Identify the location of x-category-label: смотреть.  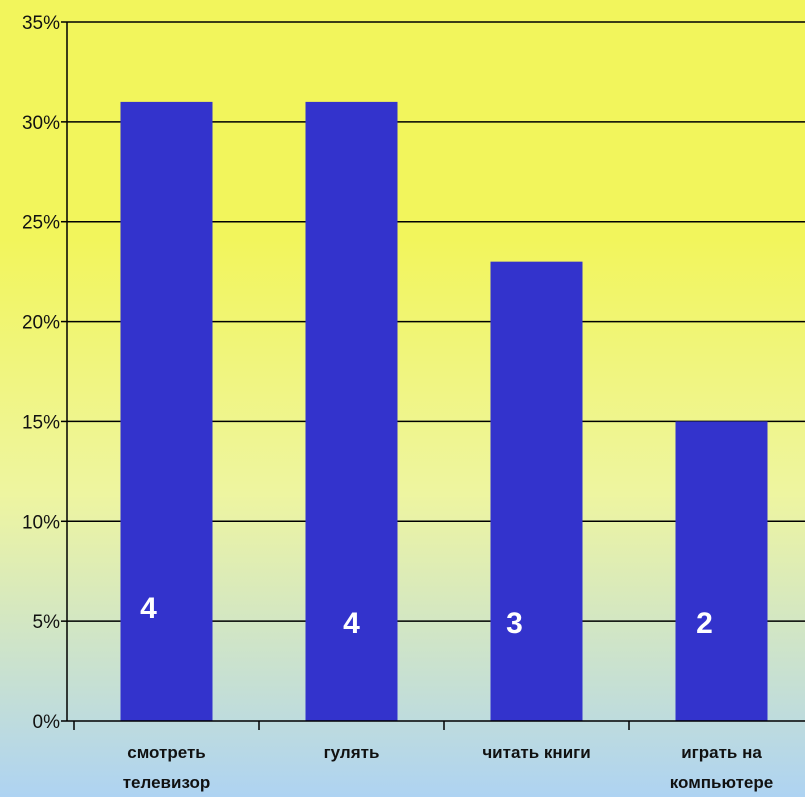
(166, 752).